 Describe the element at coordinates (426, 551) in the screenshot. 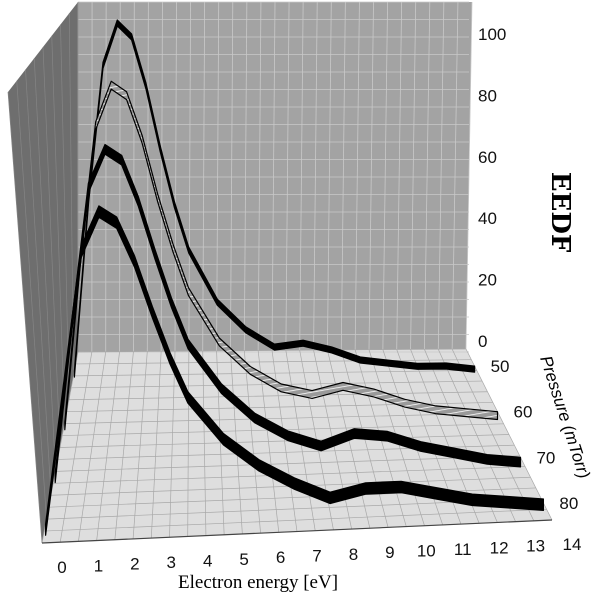

I see `x-tick-label: 10` at that location.